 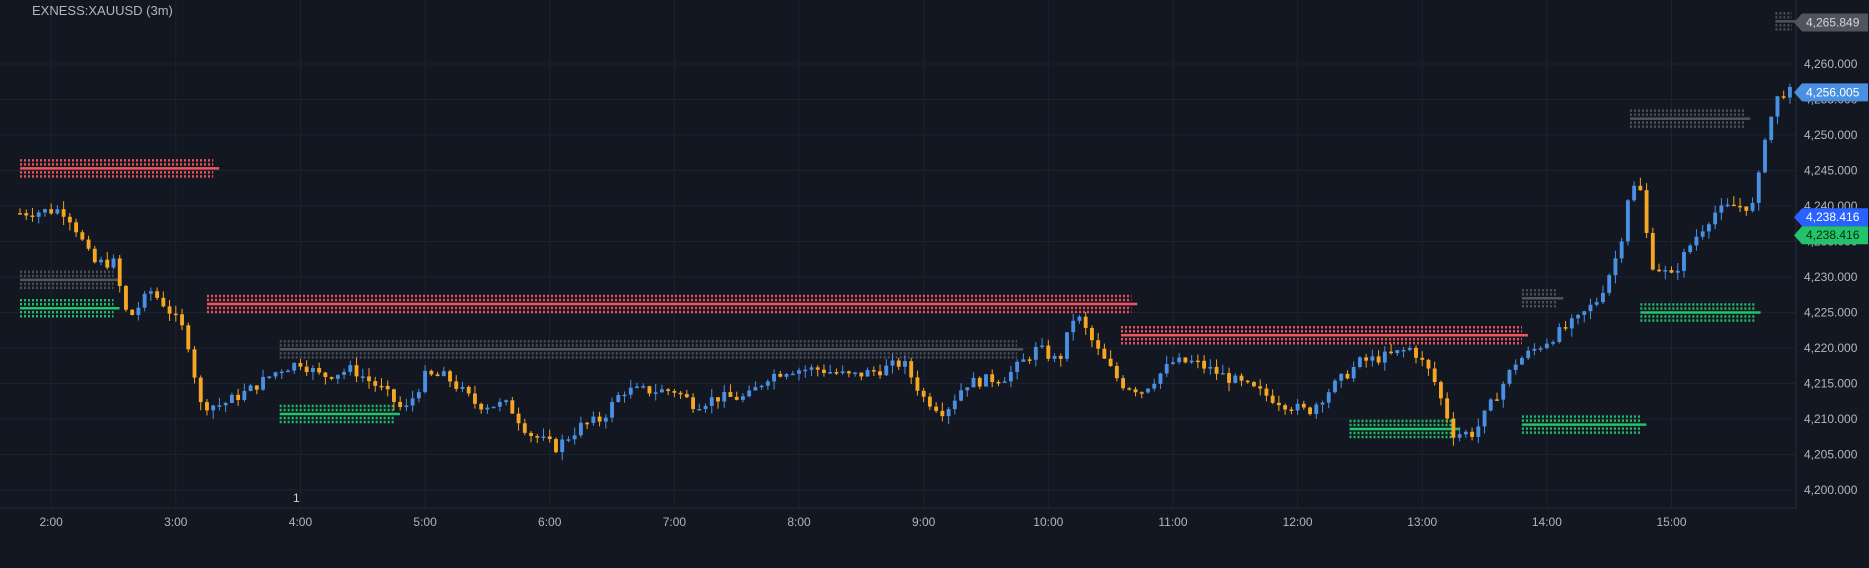 I want to click on y-tick-label: 4,220.000, so click(x=1831, y=348).